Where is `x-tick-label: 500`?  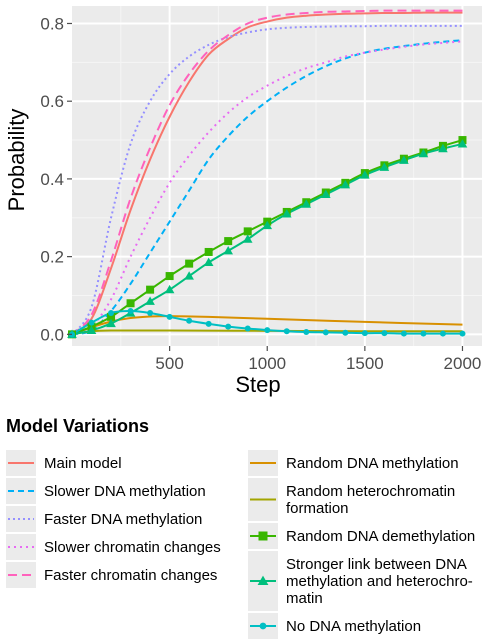
x-tick-label: 500 is located at coordinates (169, 363).